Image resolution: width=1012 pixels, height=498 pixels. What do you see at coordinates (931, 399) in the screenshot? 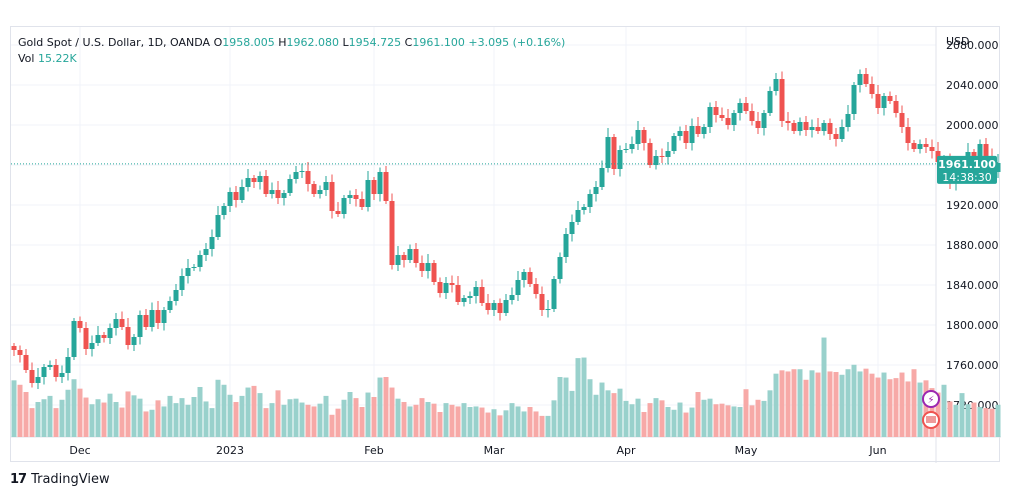
I see `lightning-icon` at bounding box center [931, 399].